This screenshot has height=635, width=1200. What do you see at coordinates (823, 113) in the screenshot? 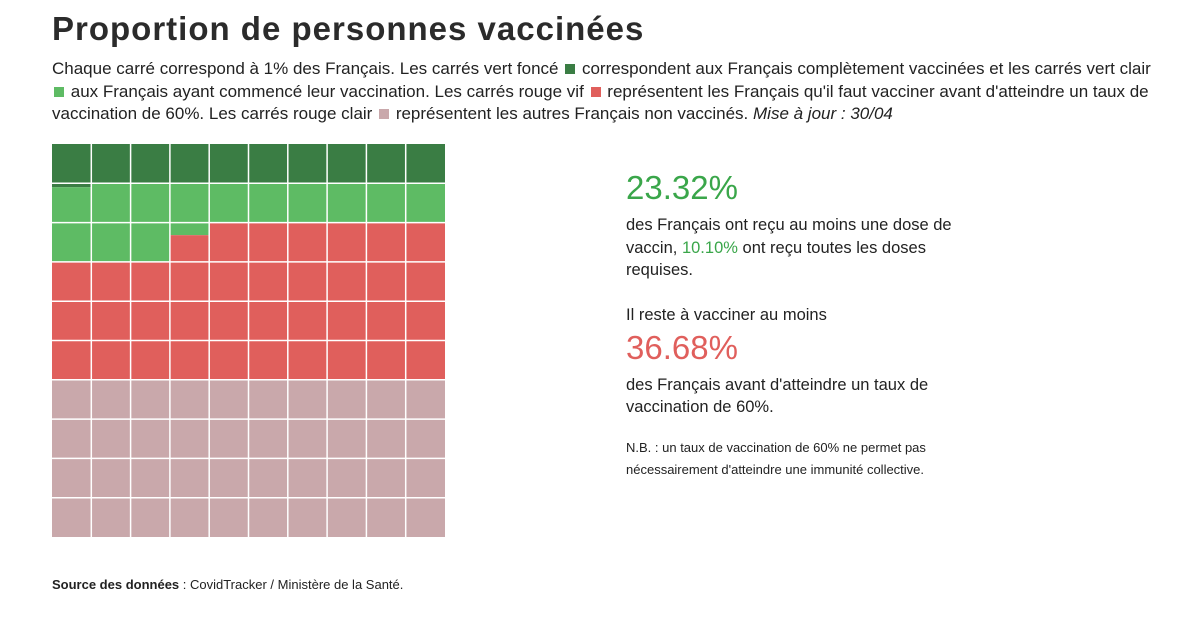
I see `update-date: Mise à jour : 30/04` at bounding box center [823, 113].